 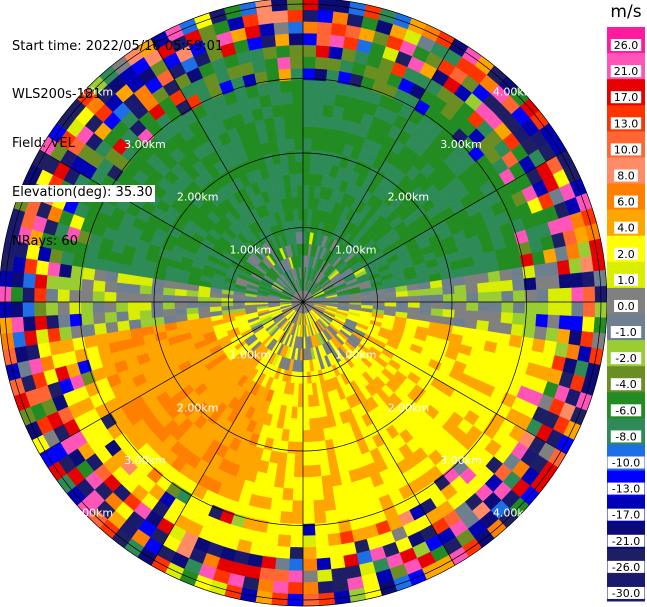 I want to click on colorbar-tick-label: -10.0, so click(x=626, y=463).